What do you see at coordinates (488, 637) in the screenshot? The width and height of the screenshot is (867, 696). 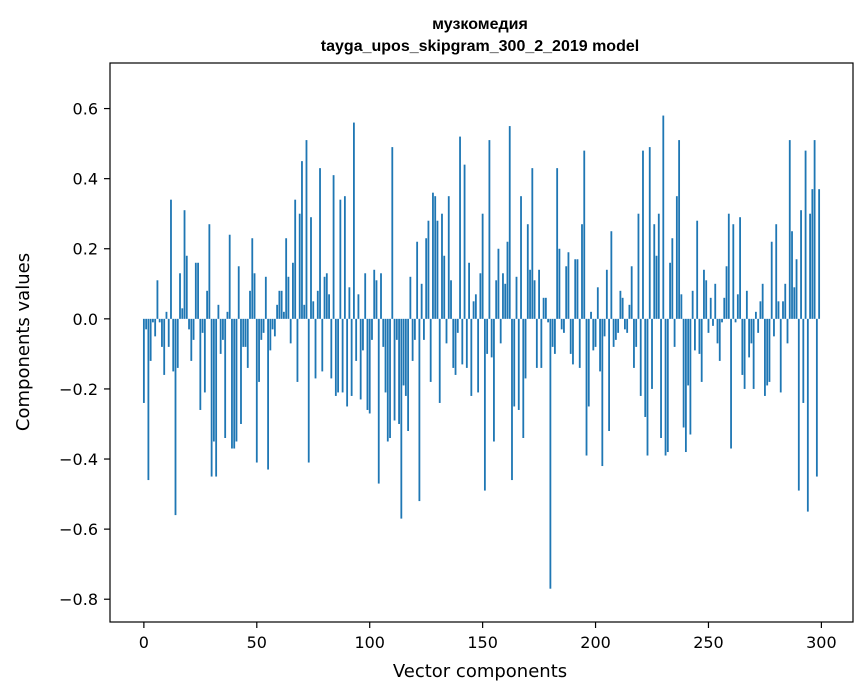 I see `x-axis-ticks: 0 50 100 150 200 250 300` at bounding box center [488, 637].